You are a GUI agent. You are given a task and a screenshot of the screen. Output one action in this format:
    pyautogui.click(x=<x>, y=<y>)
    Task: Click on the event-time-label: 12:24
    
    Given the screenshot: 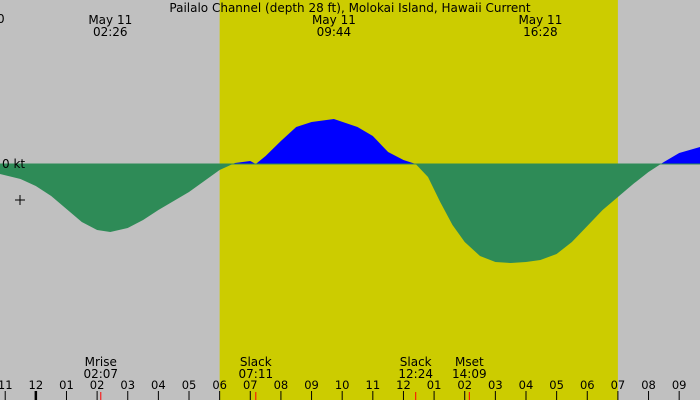 What is the action you would take?
    pyautogui.click(x=415, y=374)
    